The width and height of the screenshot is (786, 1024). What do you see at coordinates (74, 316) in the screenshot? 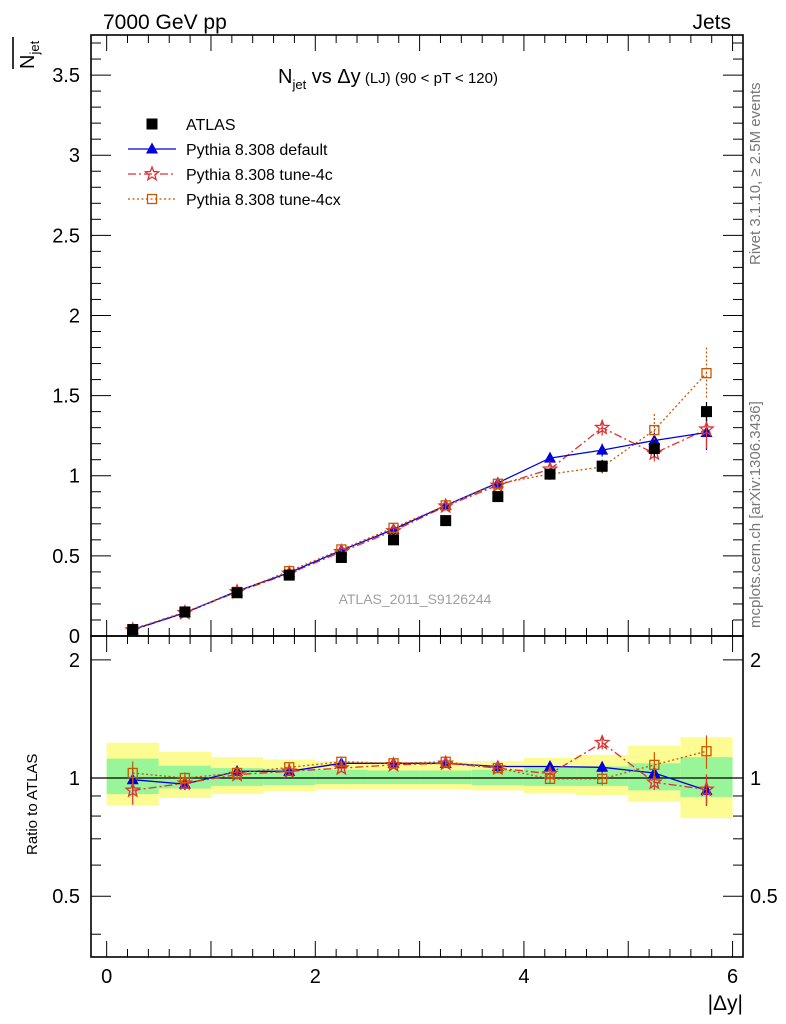
I see `y-tick-label: 2` at bounding box center [74, 316].